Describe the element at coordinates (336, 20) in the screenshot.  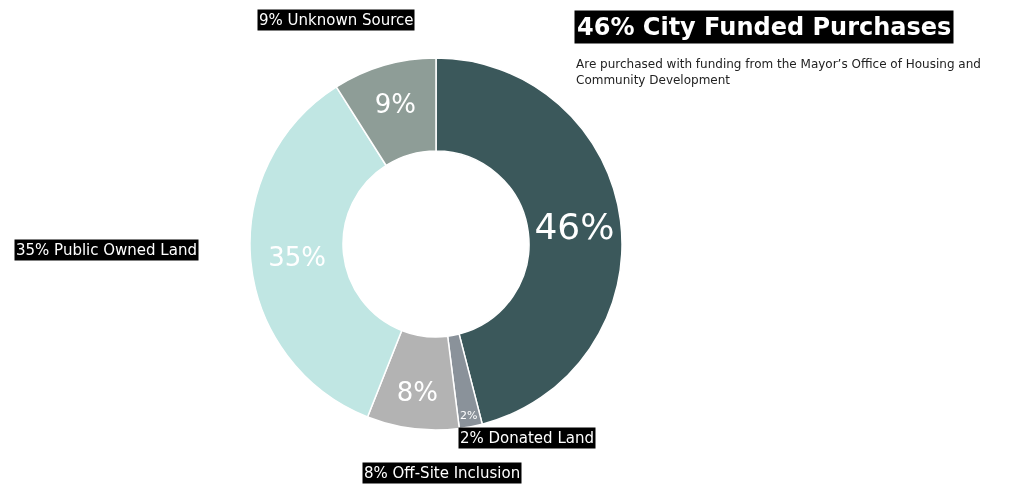
I see `slice-label: 9% Unknown Source` at that location.